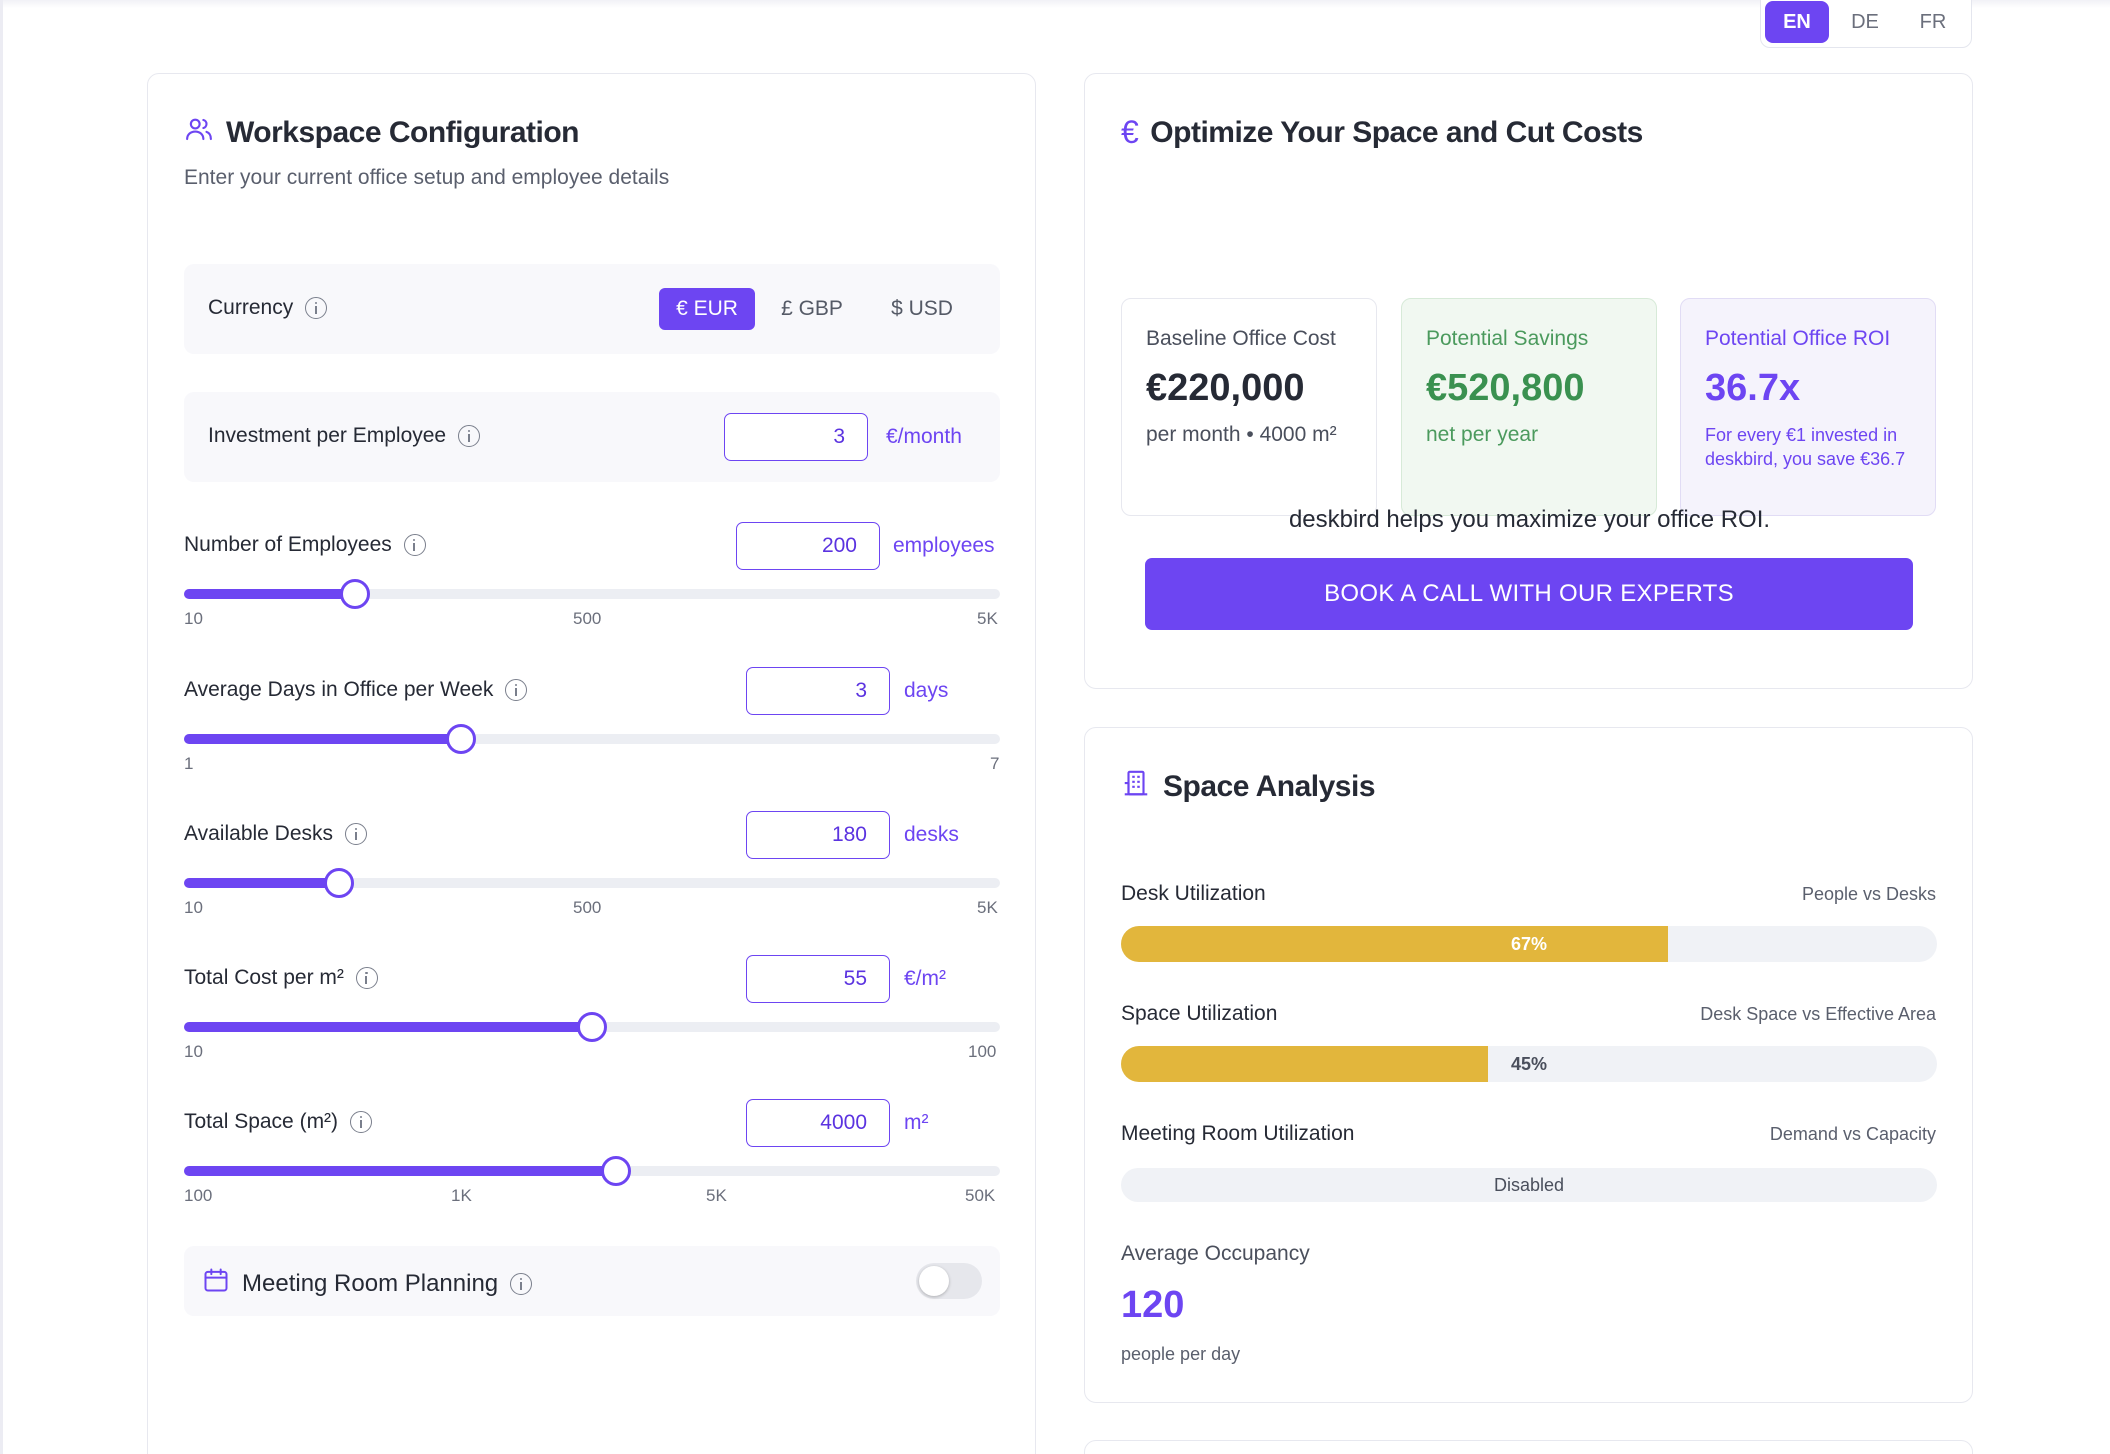  What do you see at coordinates (1181, 1354) in the screenshot?
I see `occupancy-sub: people per day` at bounding box center [1181, 1354].